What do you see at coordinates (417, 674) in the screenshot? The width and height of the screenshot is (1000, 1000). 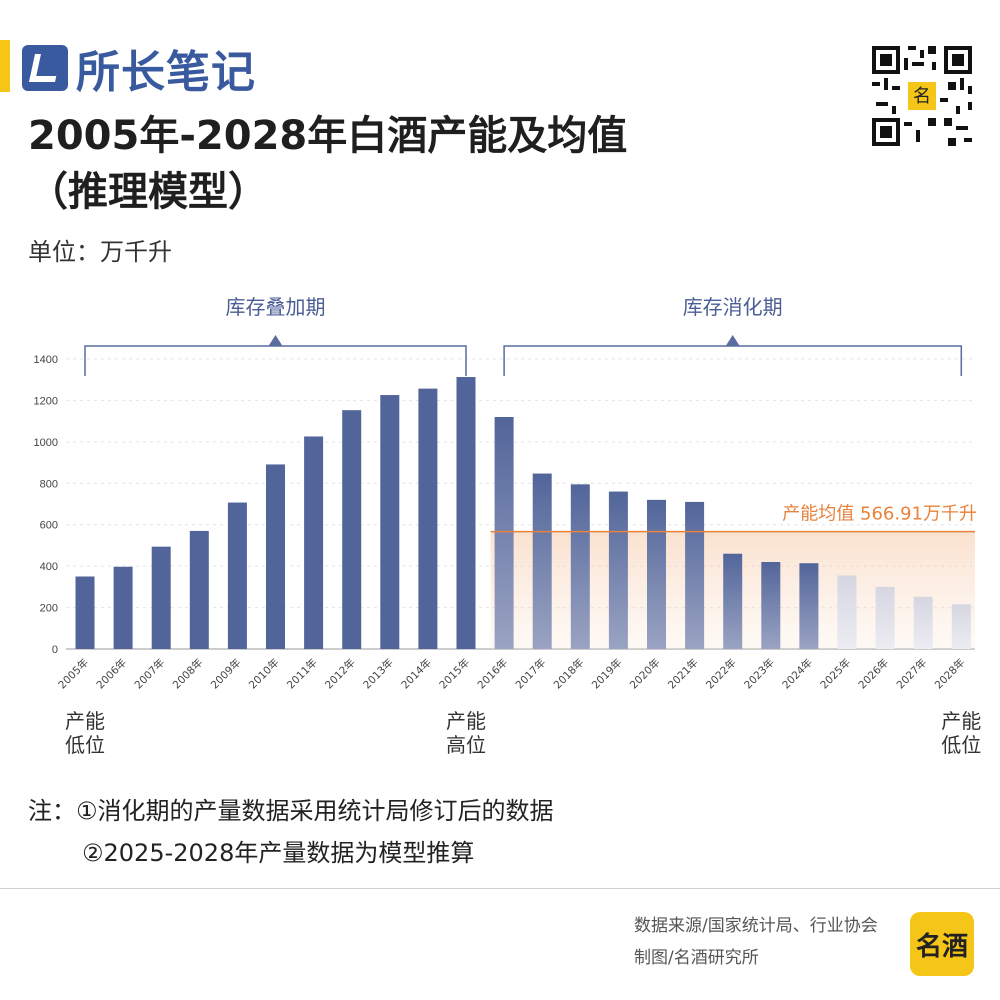 I see `x-tick-label: 2014年` at bounding box center [417, 674].